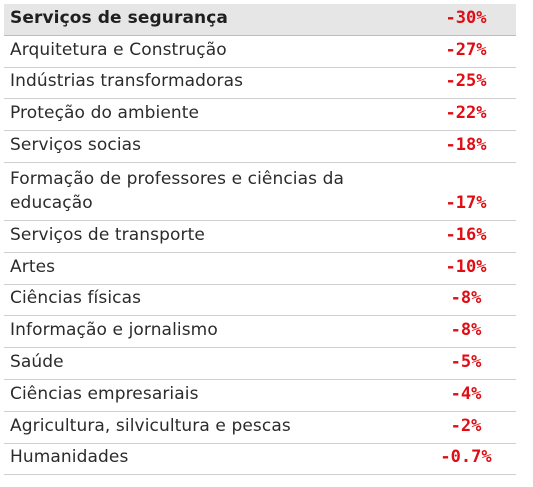 This screenshot has width=533, height=487. Describe the element at coordinates (260, 301) in the screenshot. I see `table-row: Ciências físicas -8%` at that location.